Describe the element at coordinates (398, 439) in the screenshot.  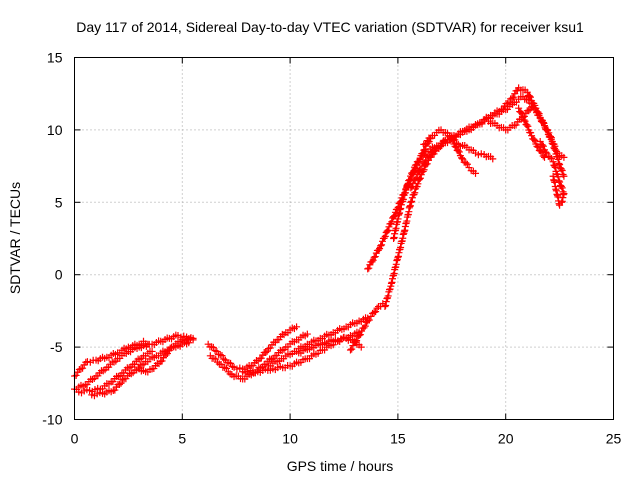
I see `x-tick-label: 15` at that location.